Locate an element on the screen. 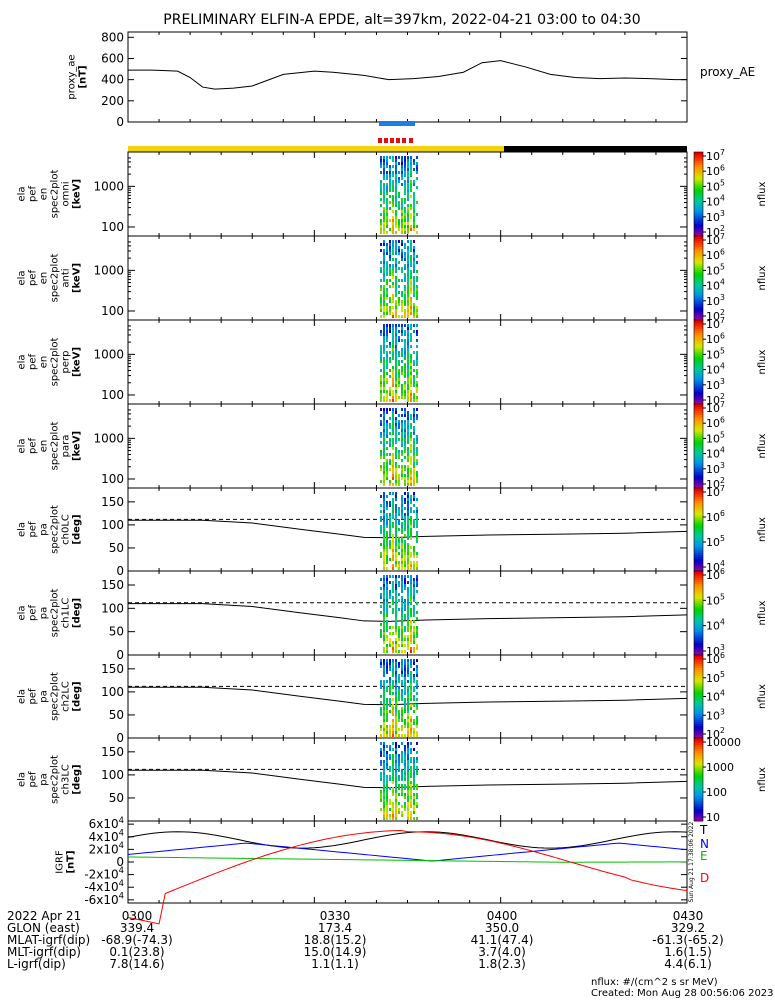 The width and height of the screenshot is (775, 1000). igrf-legend-e: E is located at coordinates (704, 856).